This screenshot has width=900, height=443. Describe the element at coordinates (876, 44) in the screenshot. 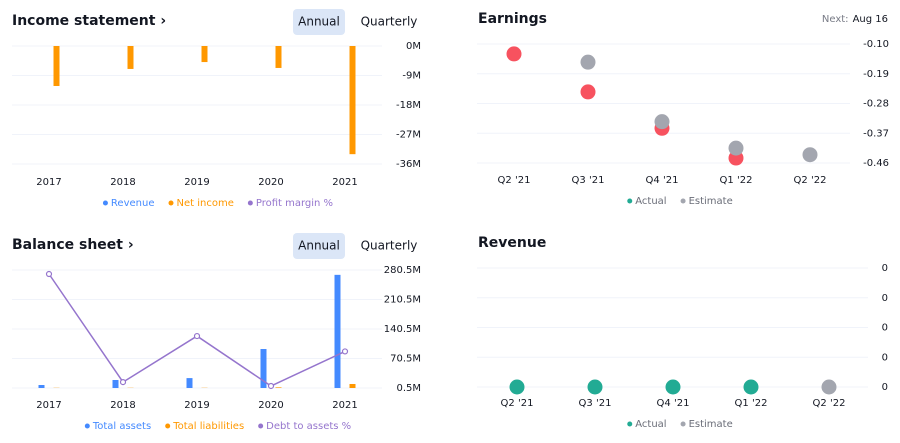

I see `y-tick-label: -0.10` at that location.